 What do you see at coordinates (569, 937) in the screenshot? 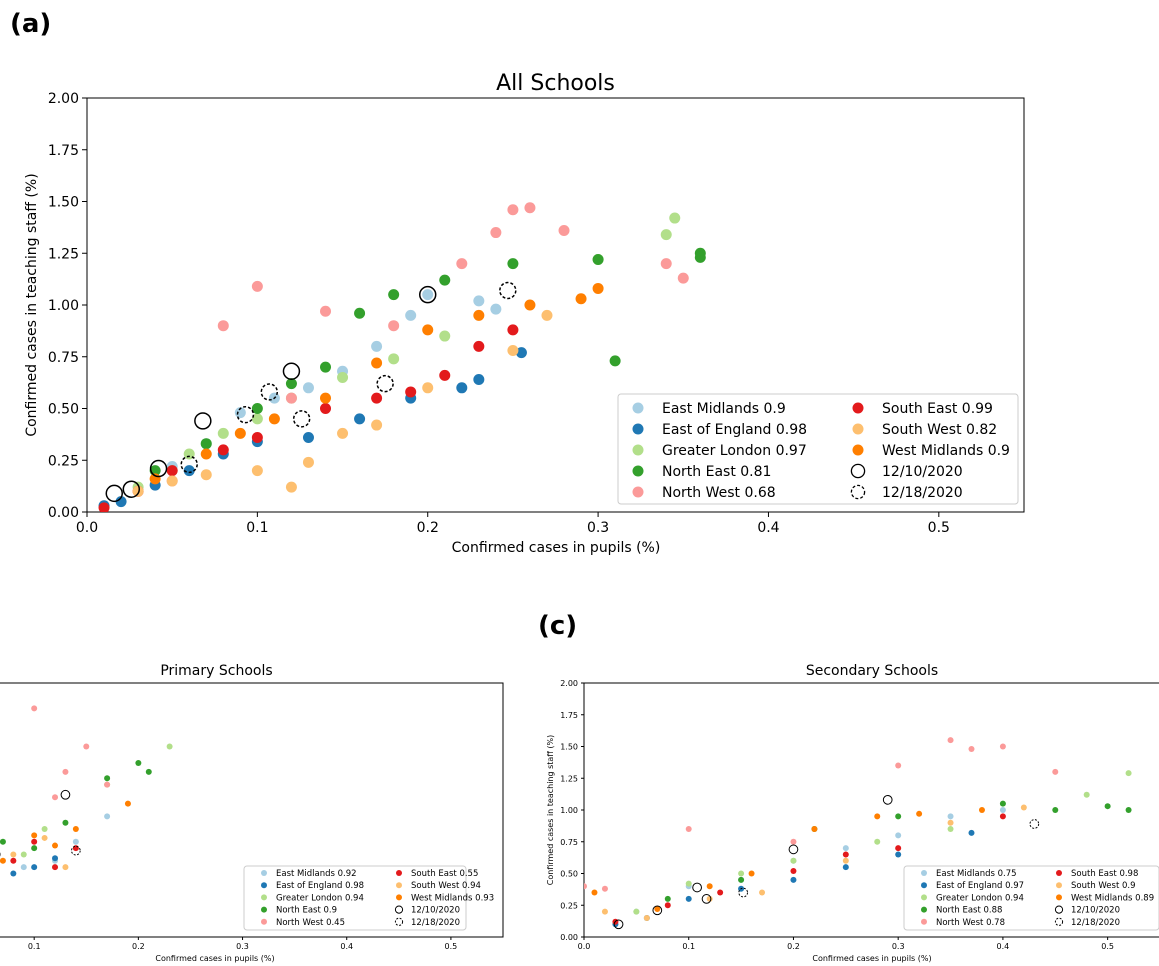
I see `y-tick-label: 0.00` at bounding box center [569, 937].